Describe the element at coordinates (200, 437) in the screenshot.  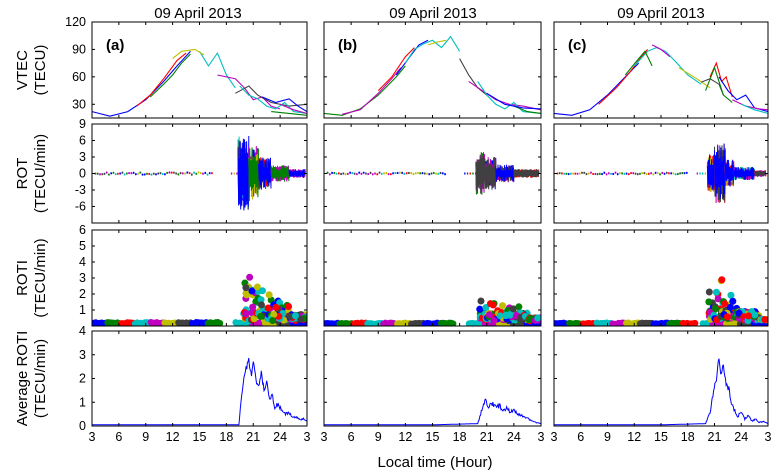
I see `x-tick-label: 15` at that location.